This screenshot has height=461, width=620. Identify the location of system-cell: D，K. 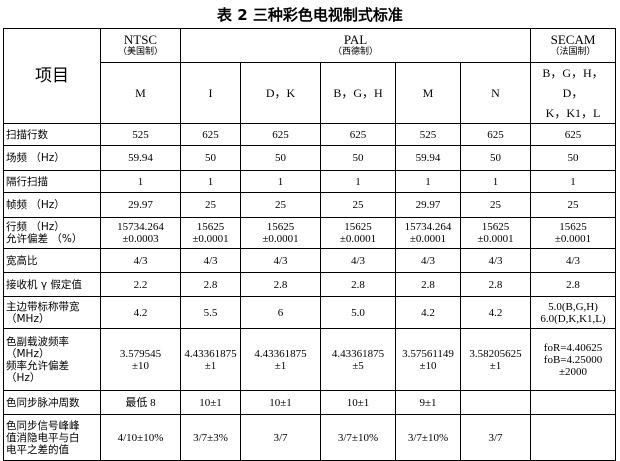
(280, 93).